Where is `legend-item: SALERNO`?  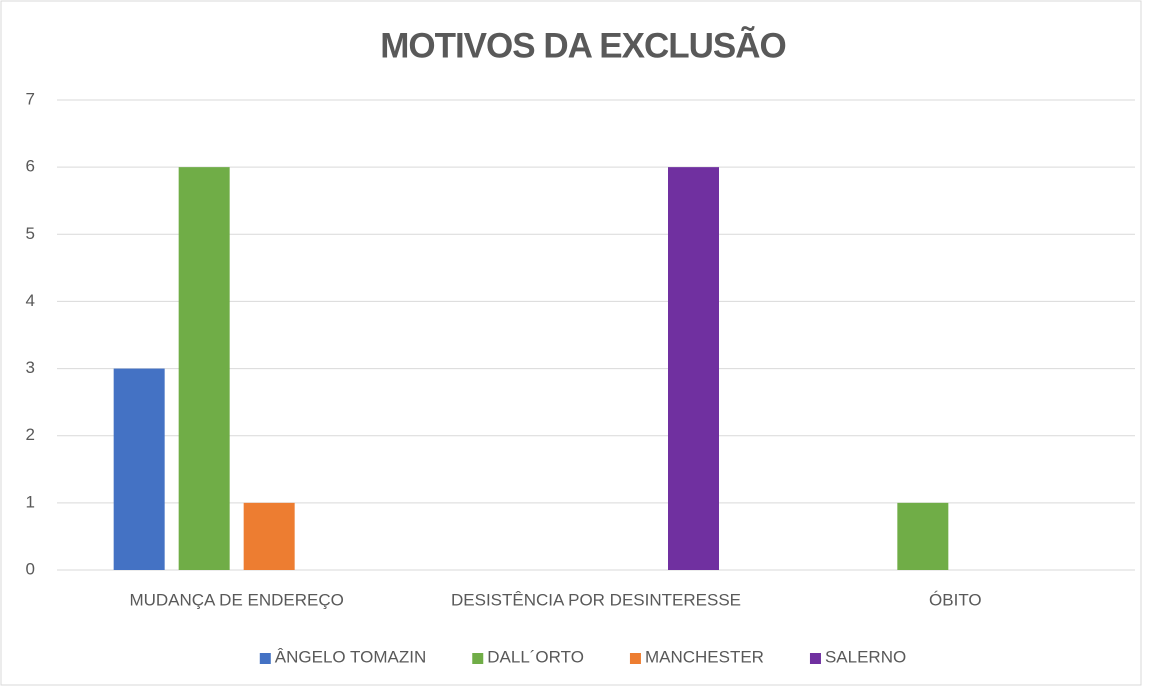 legend-item: SALERNO is located at coordinates (857, 656).